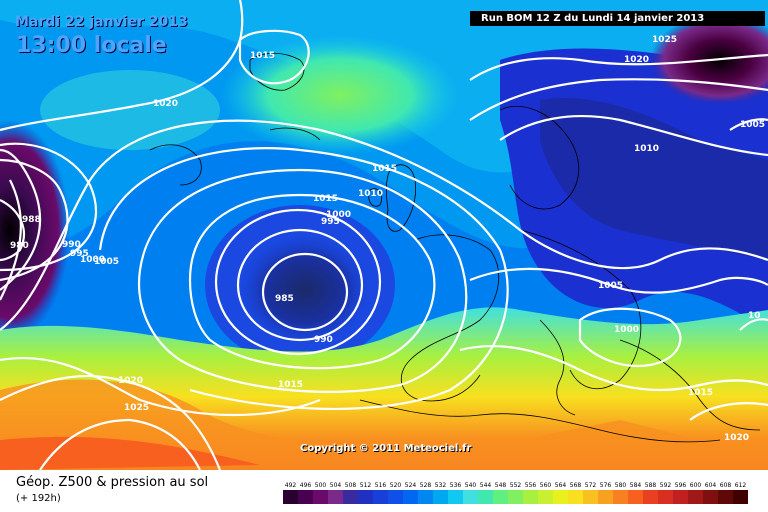 The width and height of the screenshot is (768, 512). I want to click on run-info: Run BOM 12 Z du Lundi 14 janvier 2013, so click(593, 18).